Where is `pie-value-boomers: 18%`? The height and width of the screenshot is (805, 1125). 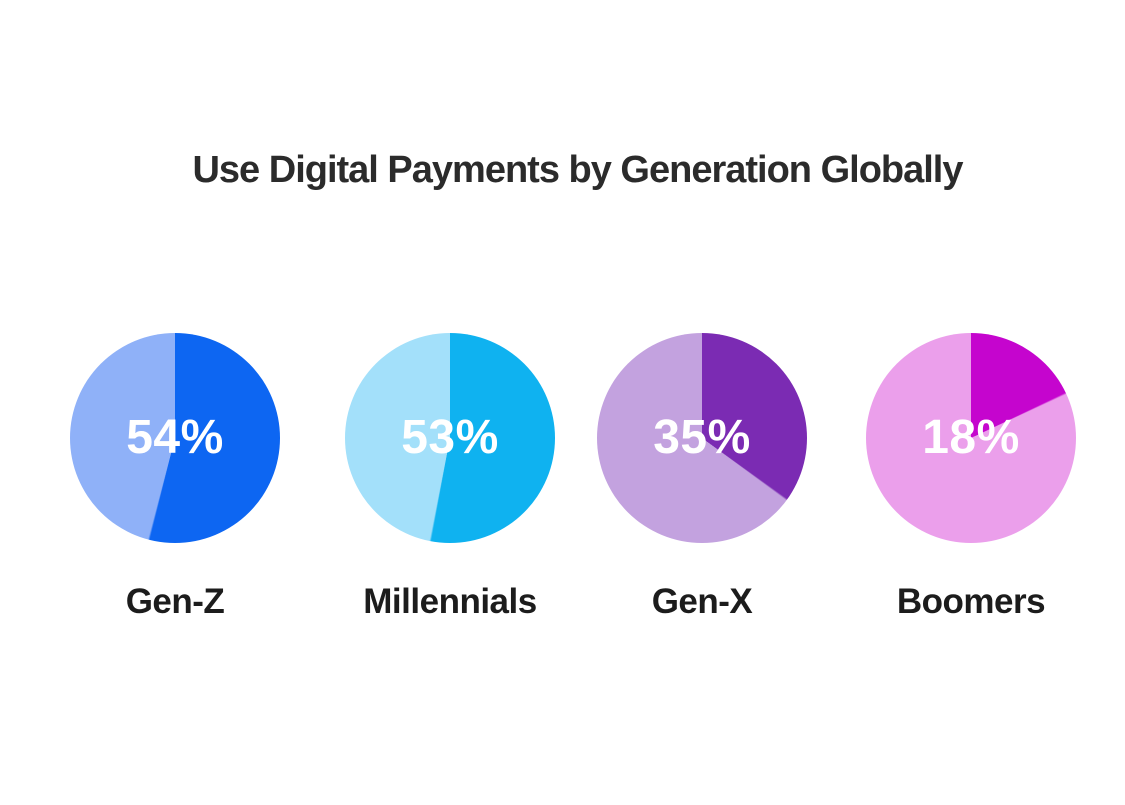
pie-value-boomers: 18% is located at coordinates (971, 437).